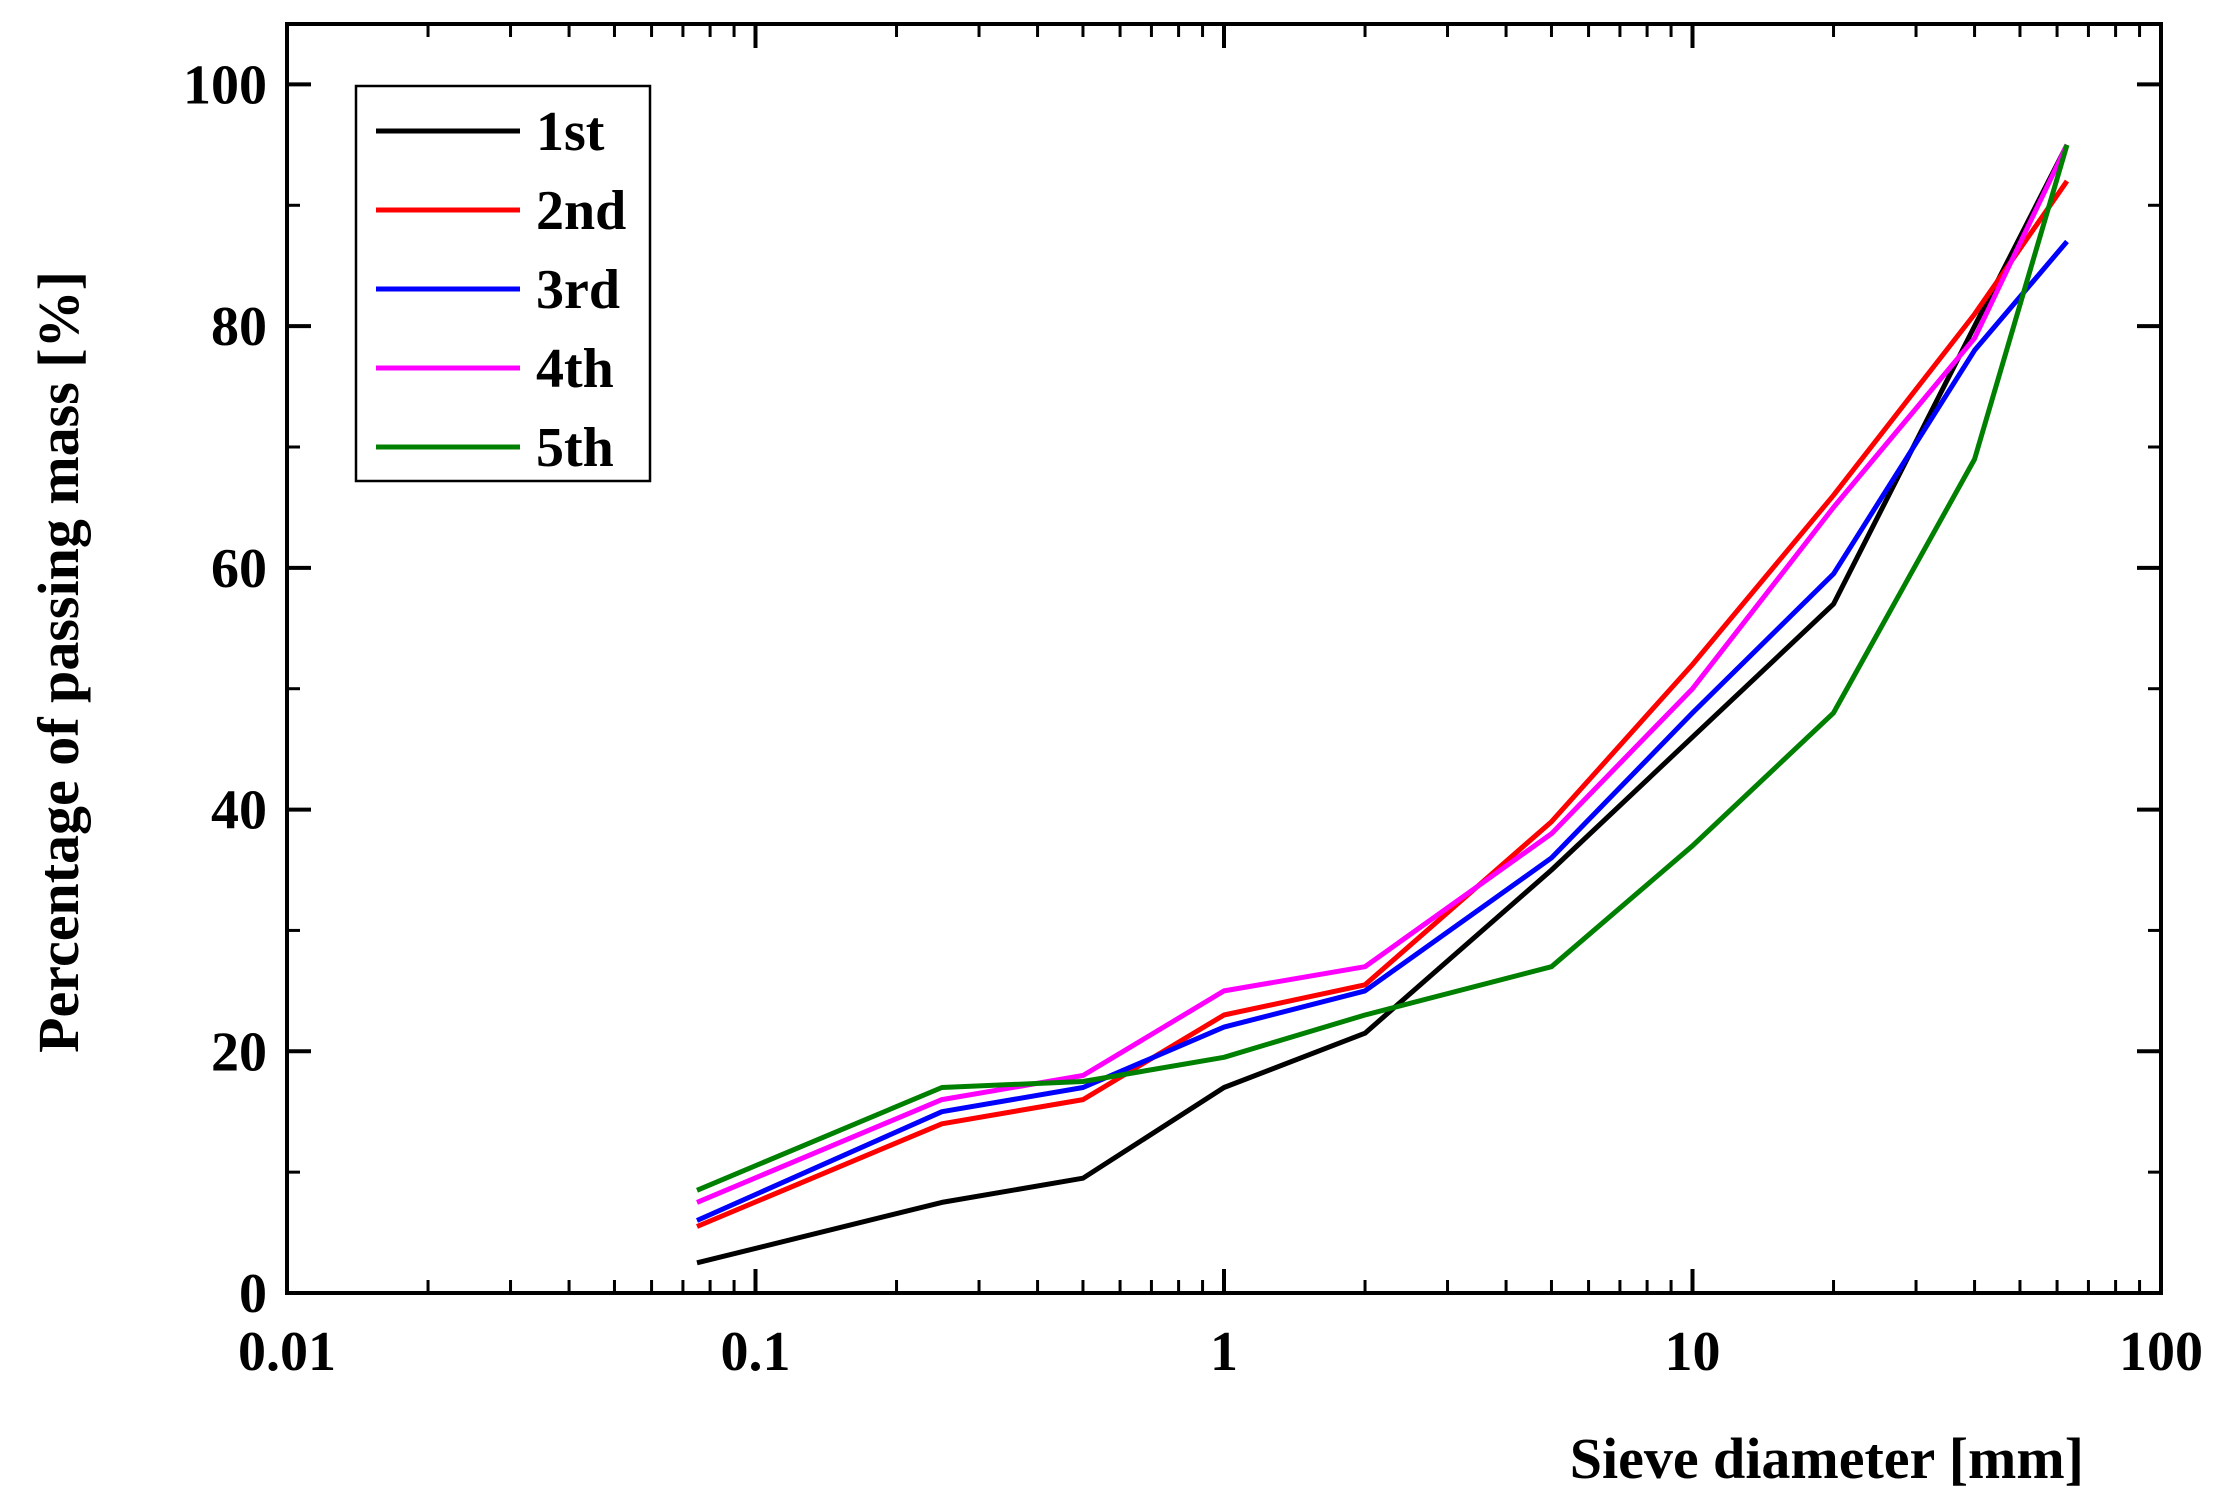 The image size is (2226, 1508). I want to click on legend-box, so click(503, 283).